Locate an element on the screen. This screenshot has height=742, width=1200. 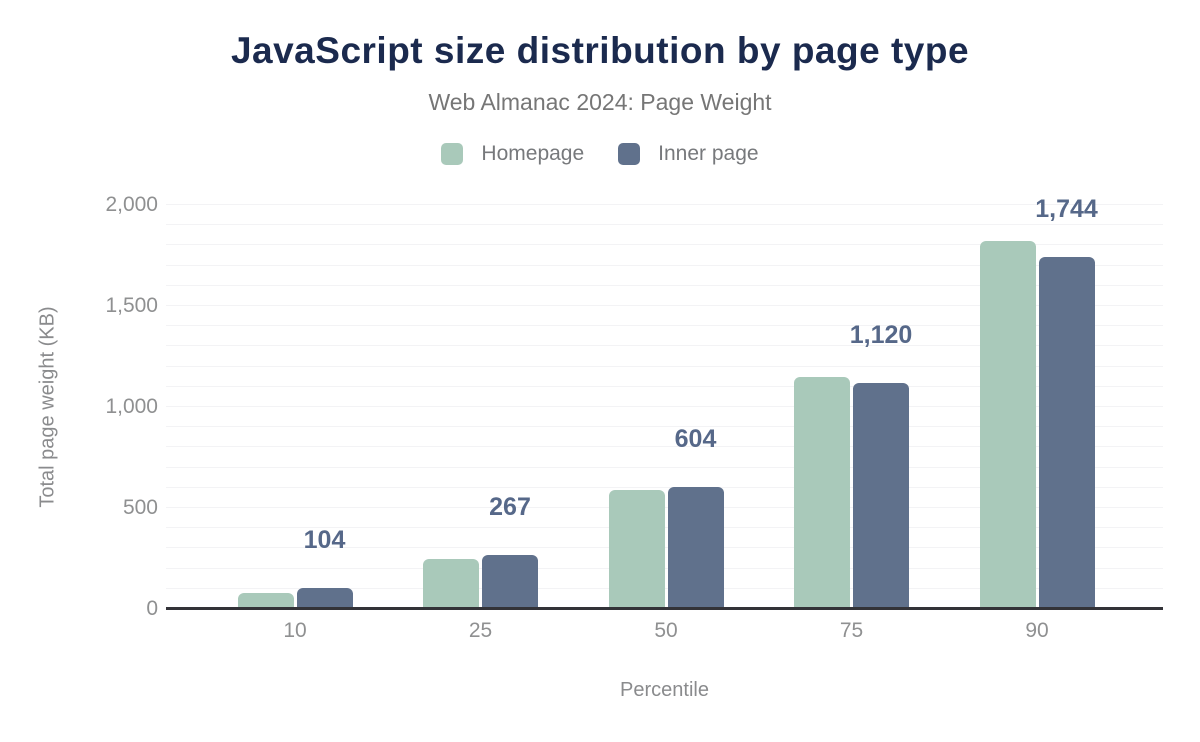
x-tick-75: 75 is located at coordinates (851, 630).